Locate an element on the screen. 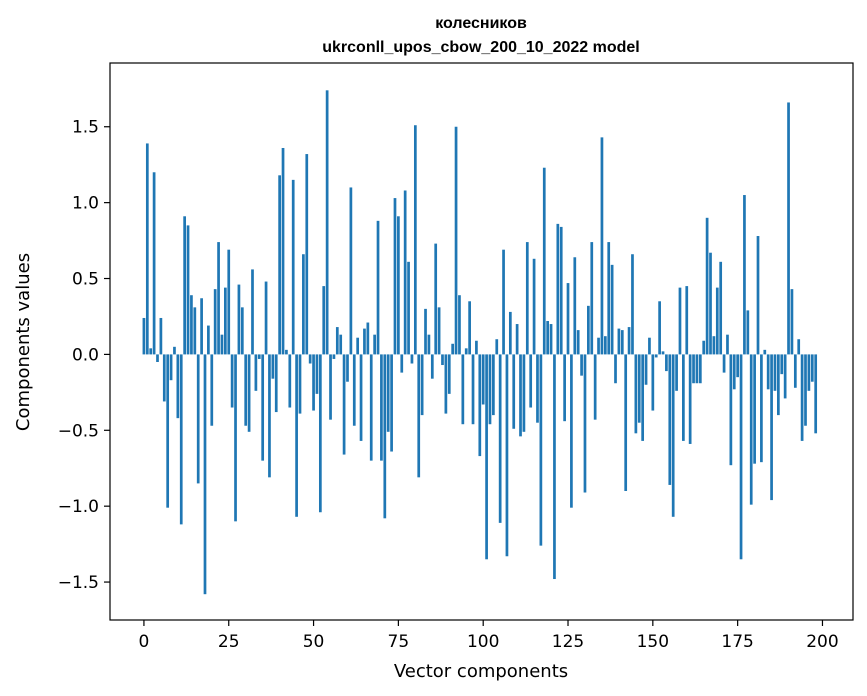 Image resolution: width=867 pixels, height=696 pixels. x-tick-label: 125 is located at coordinates (568, 642).